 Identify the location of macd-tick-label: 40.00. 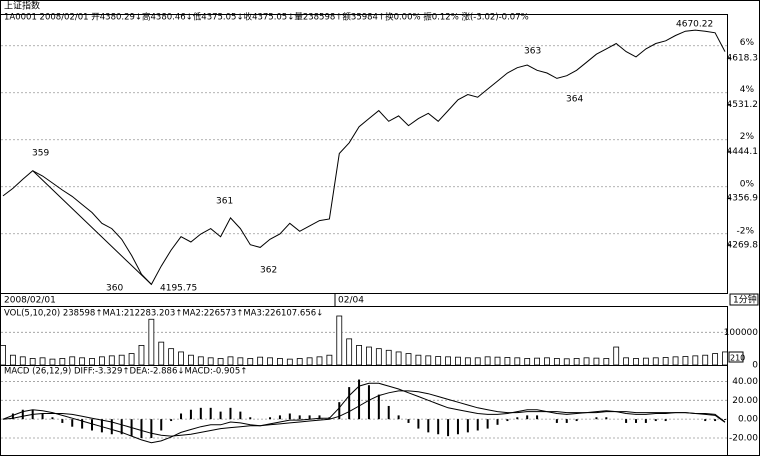
(745, 382).